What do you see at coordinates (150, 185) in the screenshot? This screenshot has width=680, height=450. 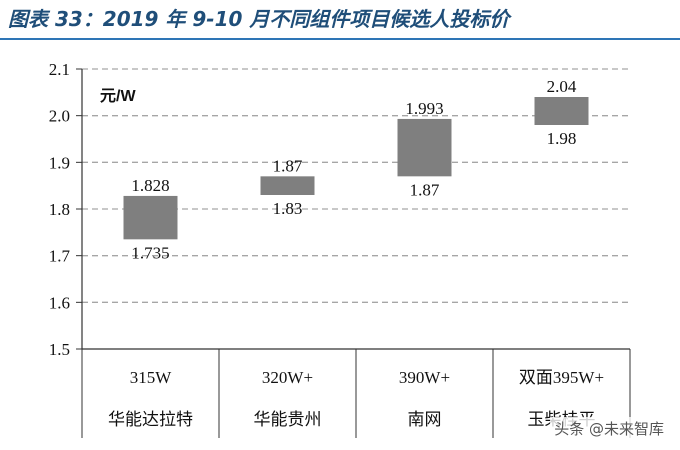 I see `high-label: 1.828` at bounding box center [150, 185].